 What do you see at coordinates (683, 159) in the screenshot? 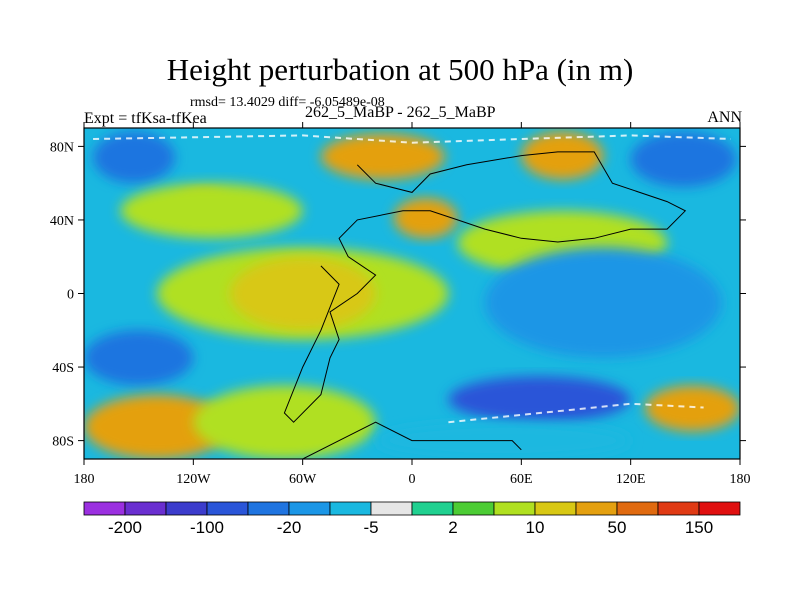
I see `region-north-polar-blue-east` at bounding box center [683, 159].